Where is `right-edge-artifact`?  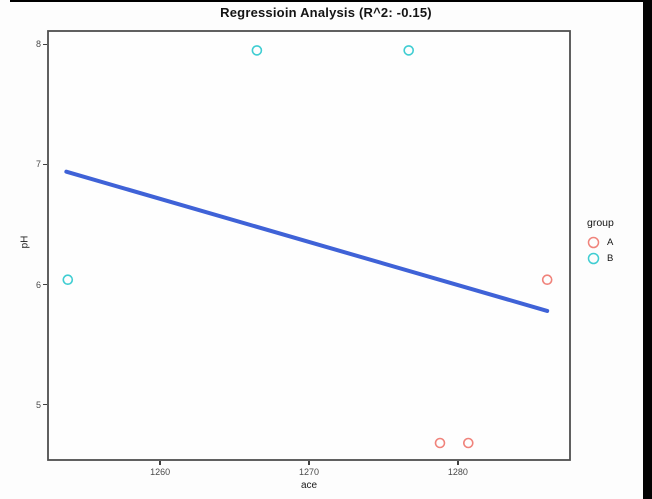
right-edge-artifact is located at coordinates (647, 249).